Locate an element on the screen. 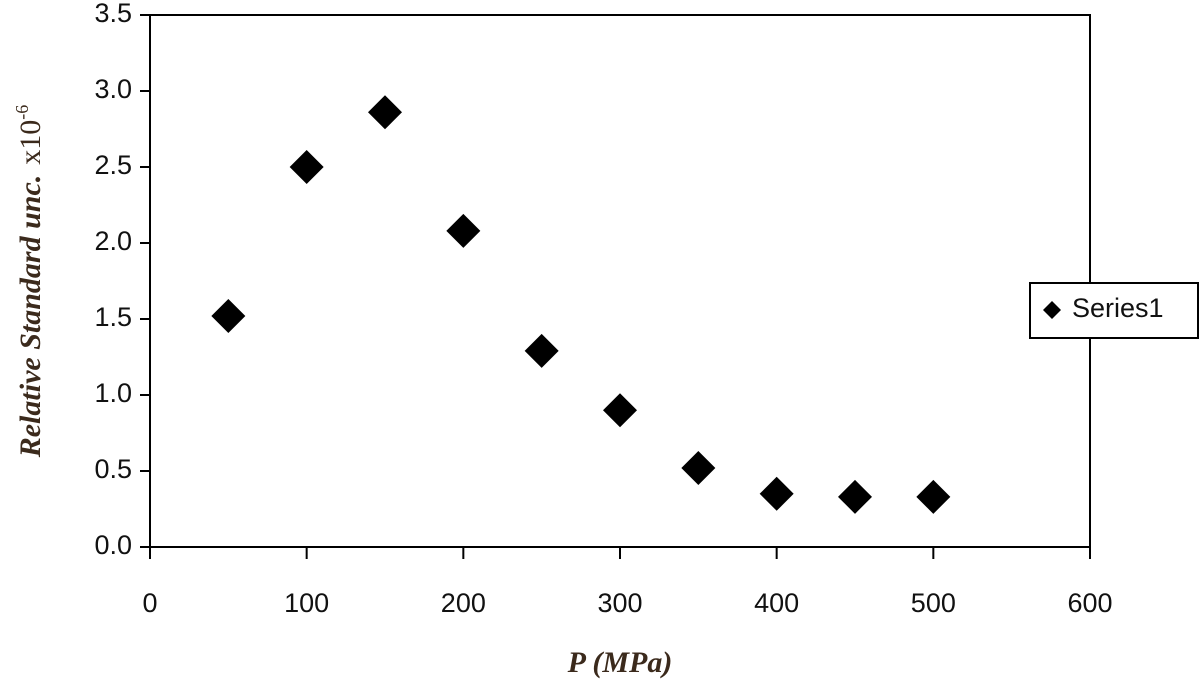 The height and width of the screenshot is (688, 1200). x-tick-label: 400 is located at coordinates (776, 603).